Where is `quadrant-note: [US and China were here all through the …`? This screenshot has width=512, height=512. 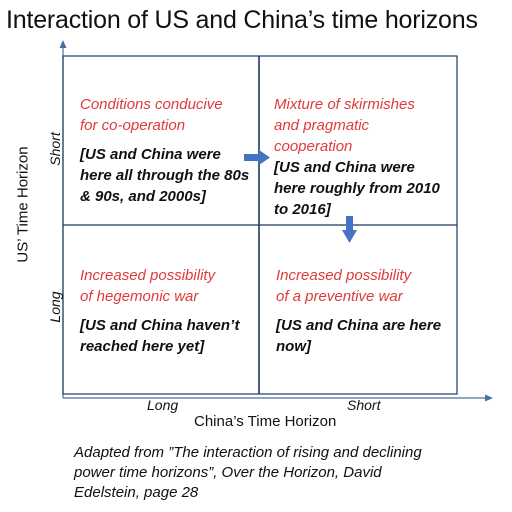 quadrant-note: [US and China were here all through the … is located at coordinates (164, 175).